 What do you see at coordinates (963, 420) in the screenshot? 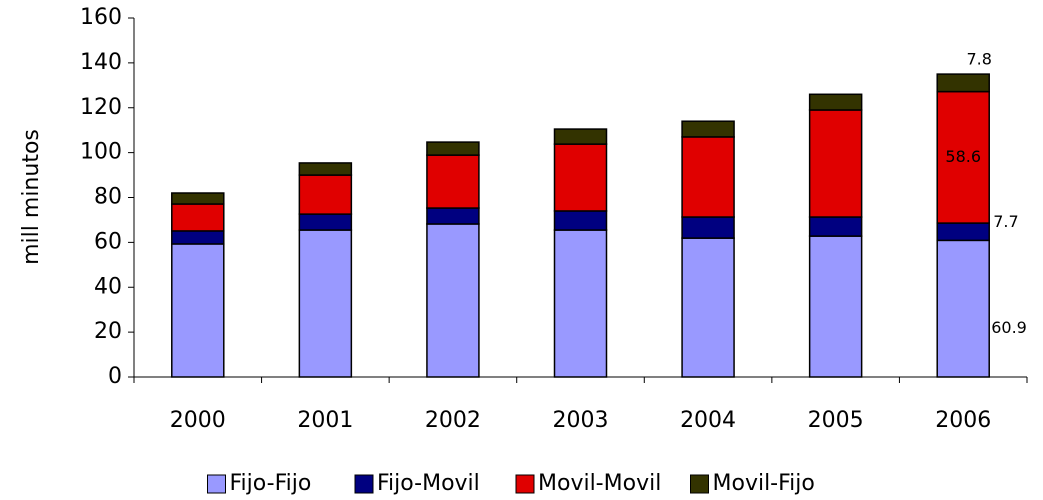
I see `x-tick-label: 2006` at bounding box center [963, 420].